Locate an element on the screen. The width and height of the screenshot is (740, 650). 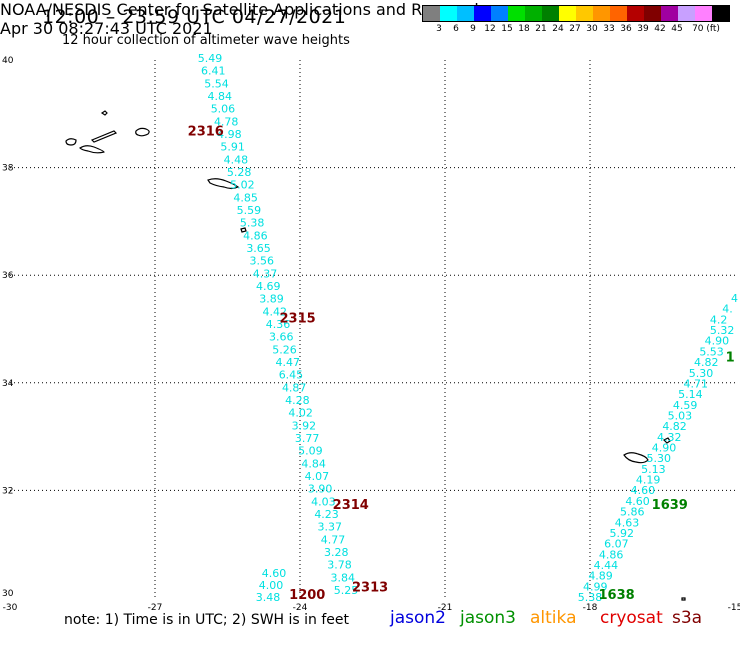
wave-height-label: 4.77 is located at coordinates (333, 539).